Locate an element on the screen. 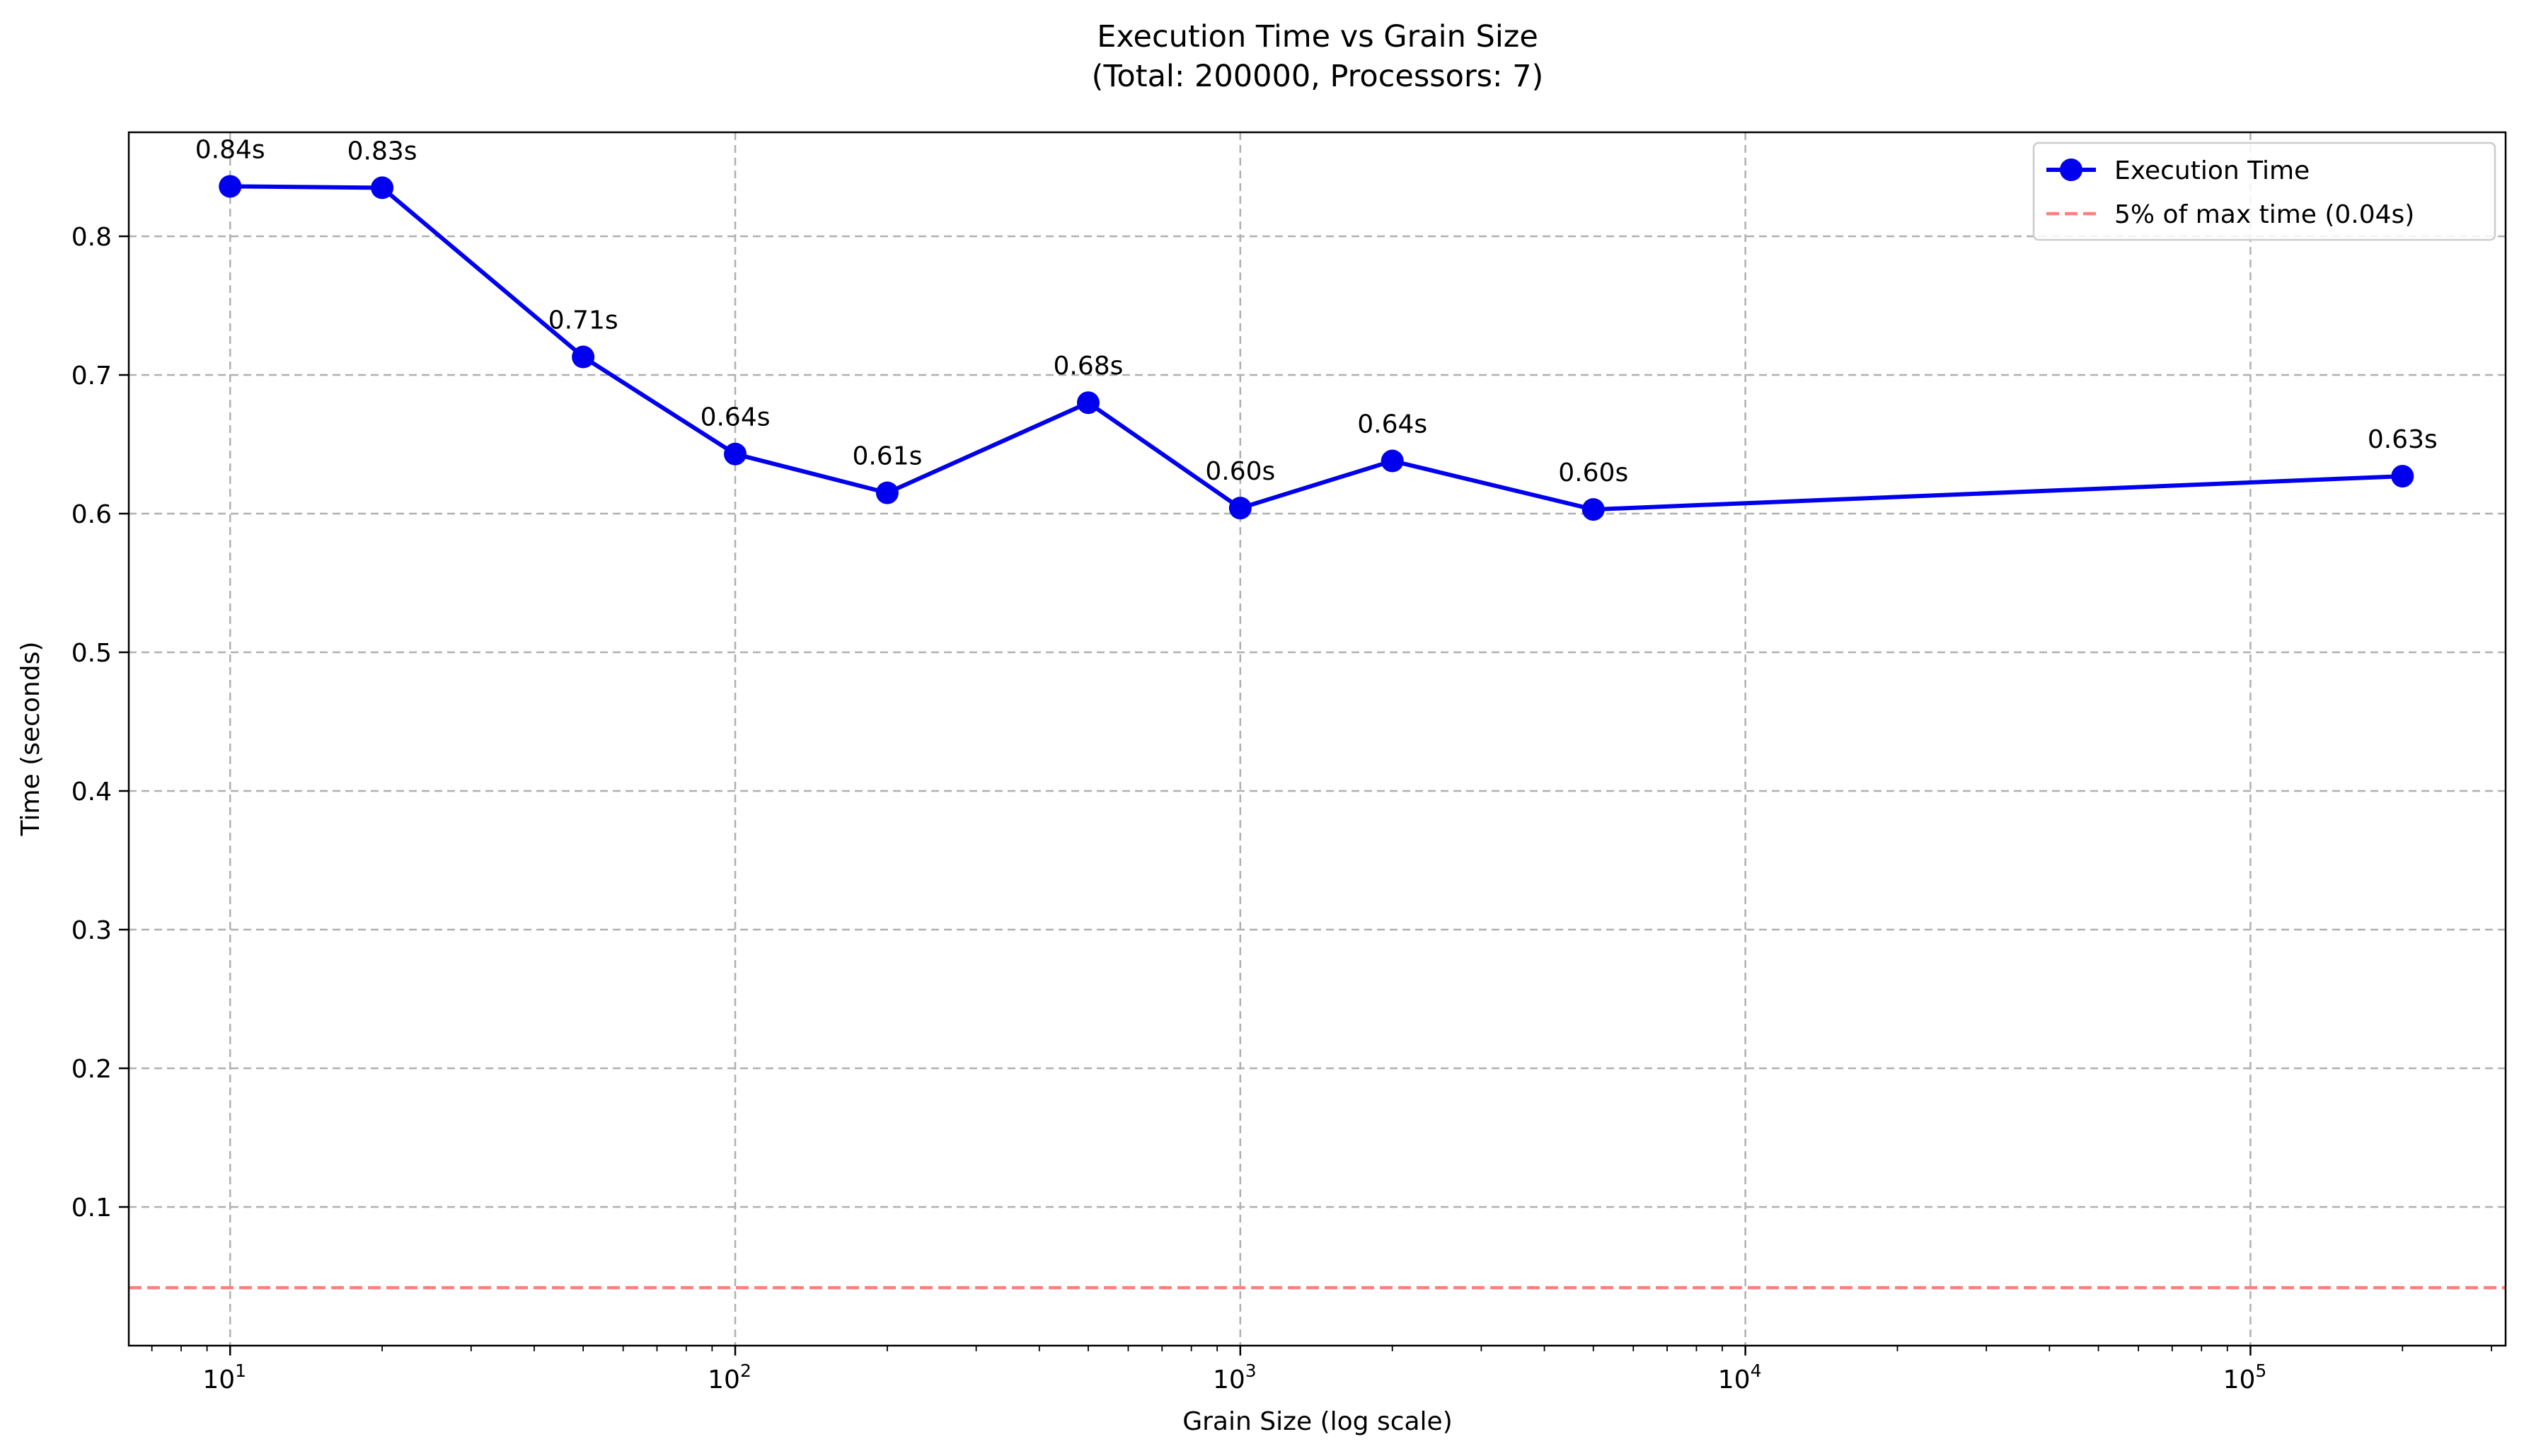 The height and width of the screenshot is (1456, 2524). data-label: 0.71s is located at coordinates (583, 320).